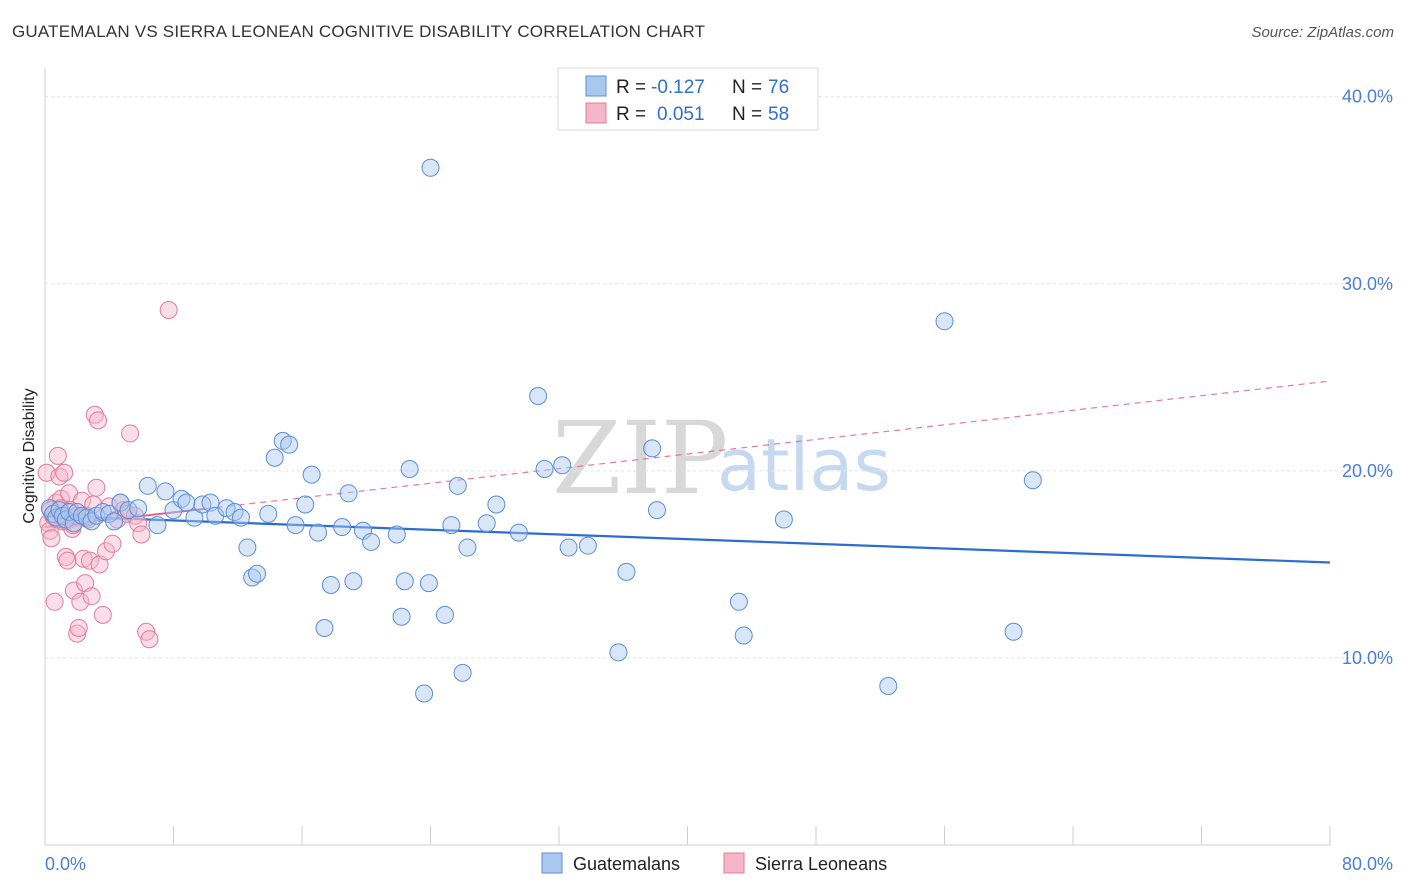 The height and width of the screenshot is (892, 1406). What do you see at coordinates (778, 114) in the screenshot?
I see `legend-n-value-pink: 58` at bounding box center [778, 114].